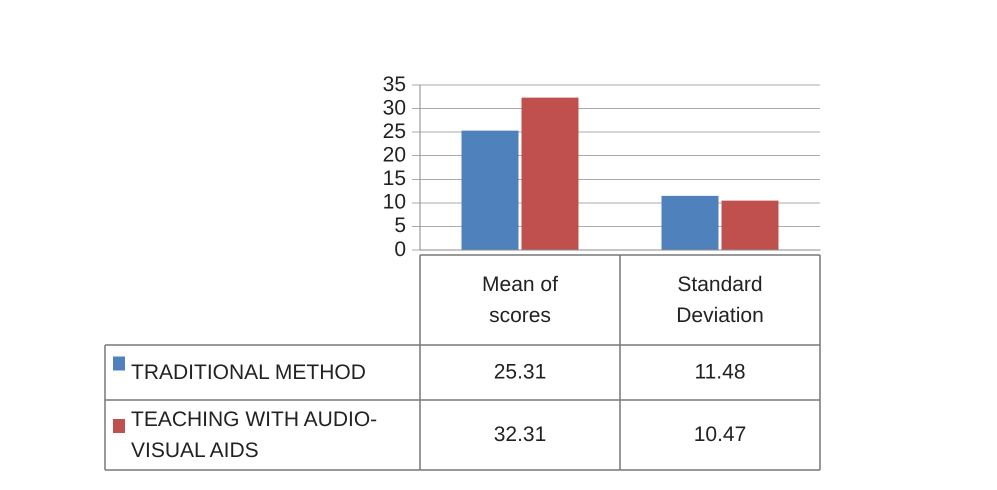 This screenshot has width=997, height=490. What do you see at coordinates (520, 300) in the screenshot?
I see `x-tick-label: Mean of scores` at bounding box center [520, 300].